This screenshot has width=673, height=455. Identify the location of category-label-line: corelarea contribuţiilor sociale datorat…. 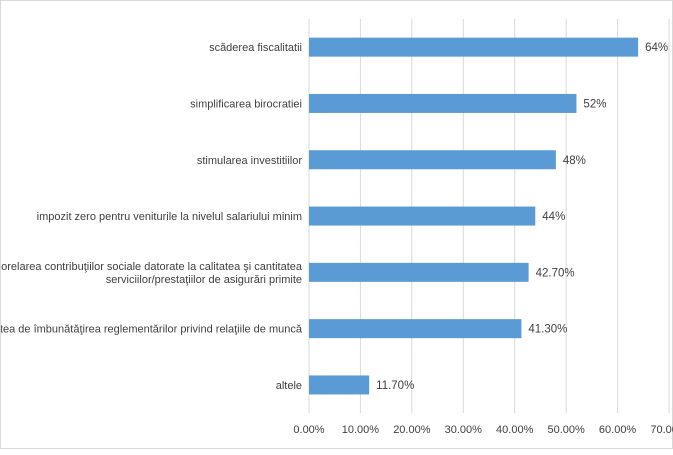
(152, 267).